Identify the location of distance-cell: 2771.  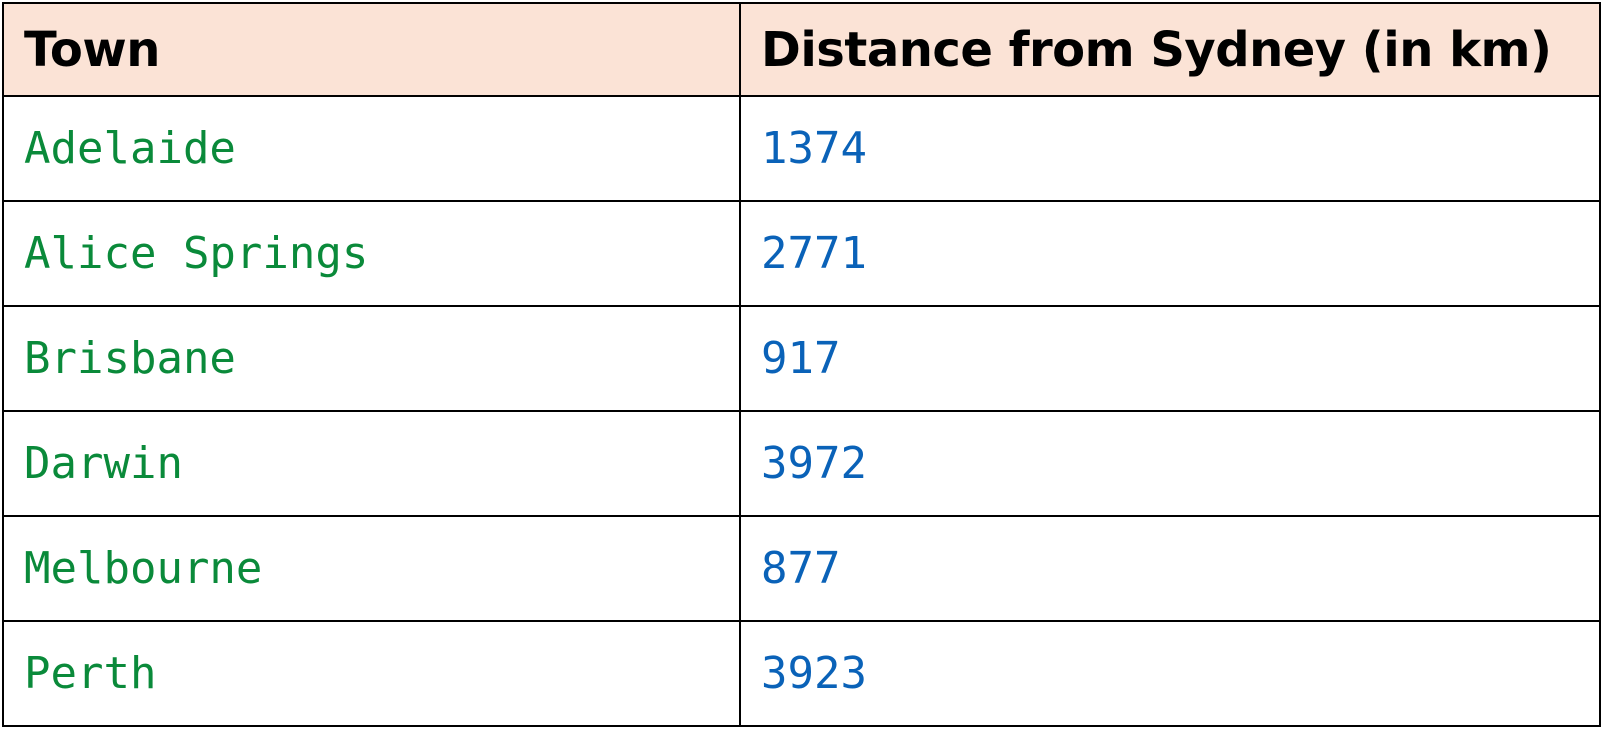
(1170, 253).